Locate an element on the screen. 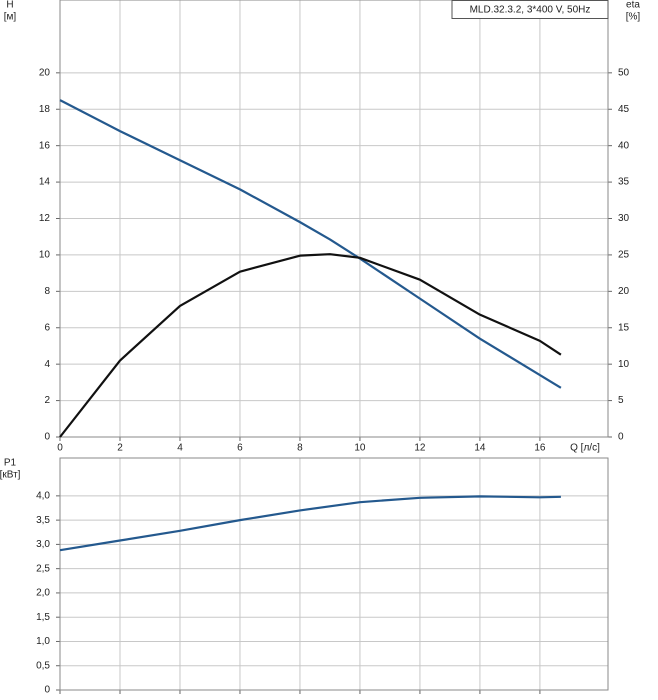  y-tick-label: 3,0 is located at coordinates (43, 544).